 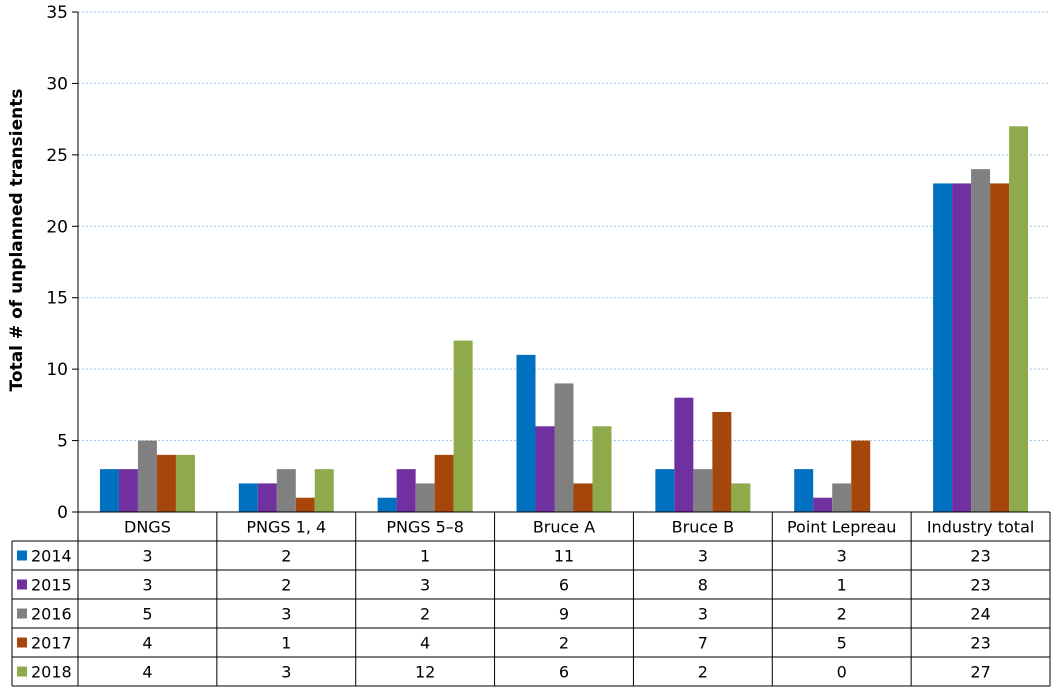 I want to click on y-axis-label: Total # of unplanned transients, so click(x=17, y=240).